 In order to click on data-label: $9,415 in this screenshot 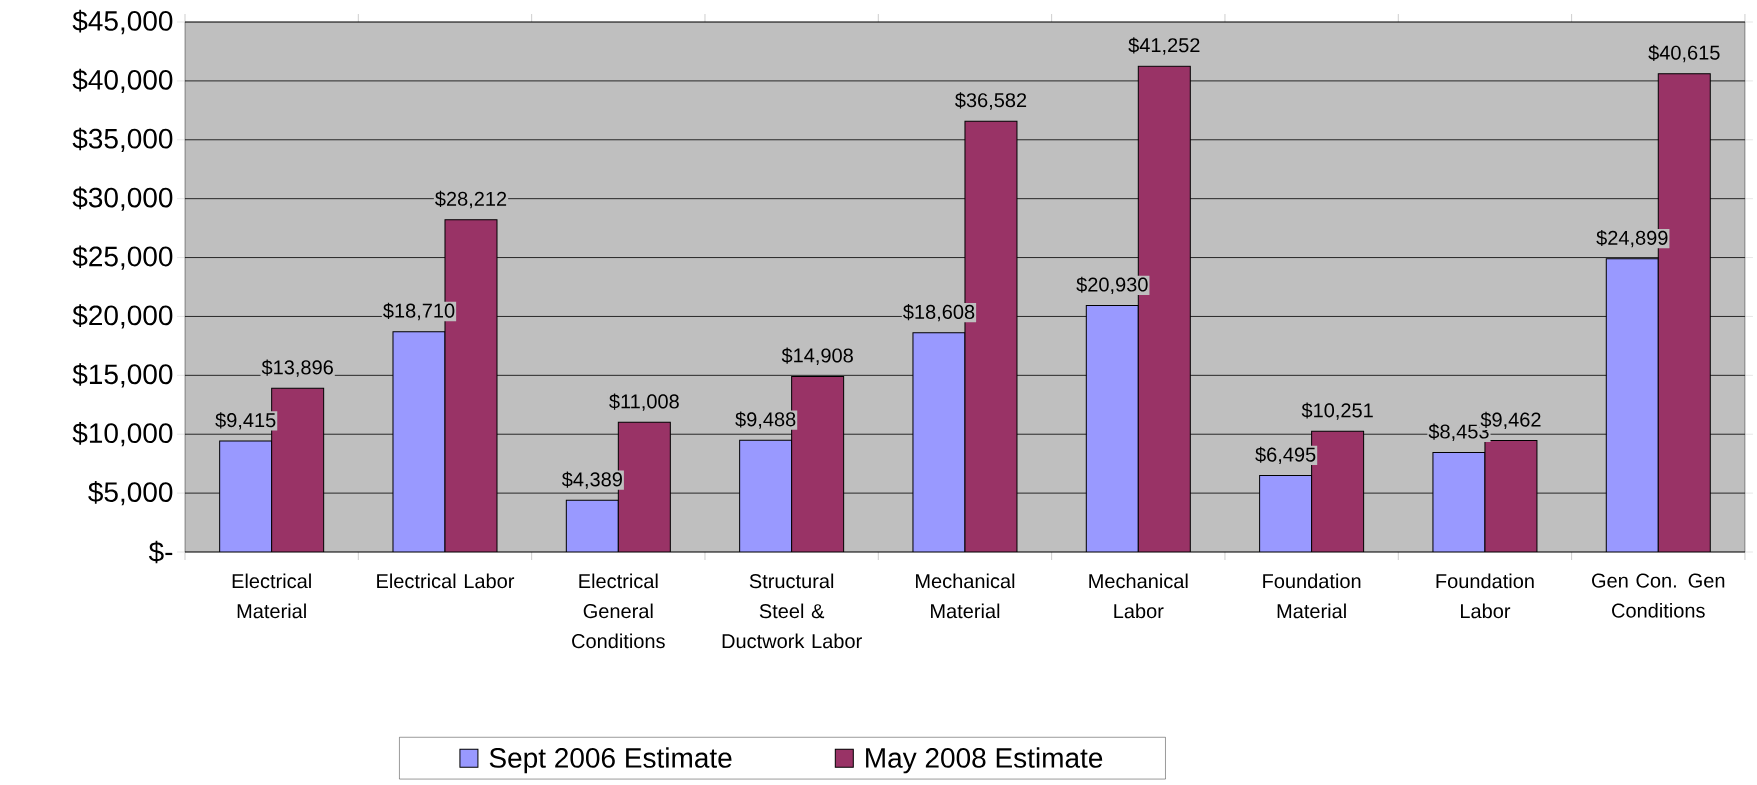, I will do `click(245, 421)`.